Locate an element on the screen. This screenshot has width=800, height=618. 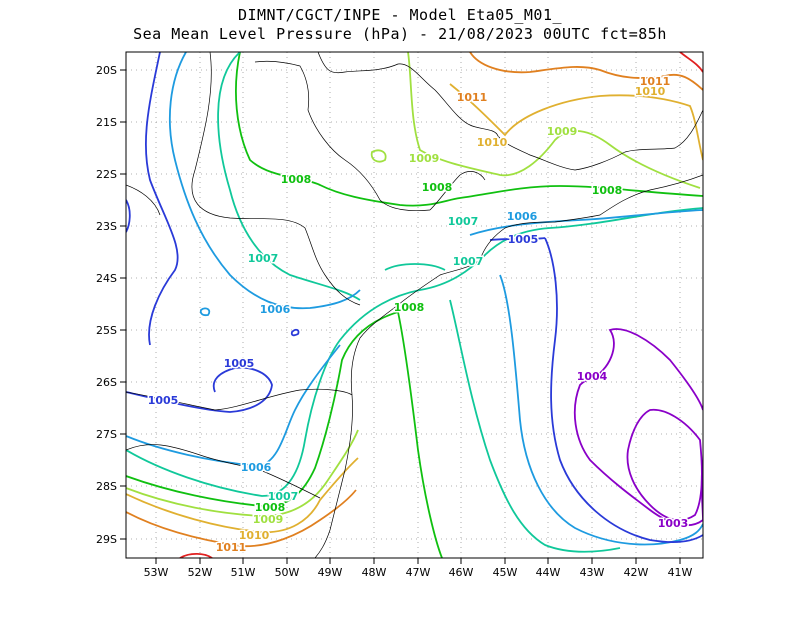
lon-tick-label: 43W is located at coordinates (592, 572).